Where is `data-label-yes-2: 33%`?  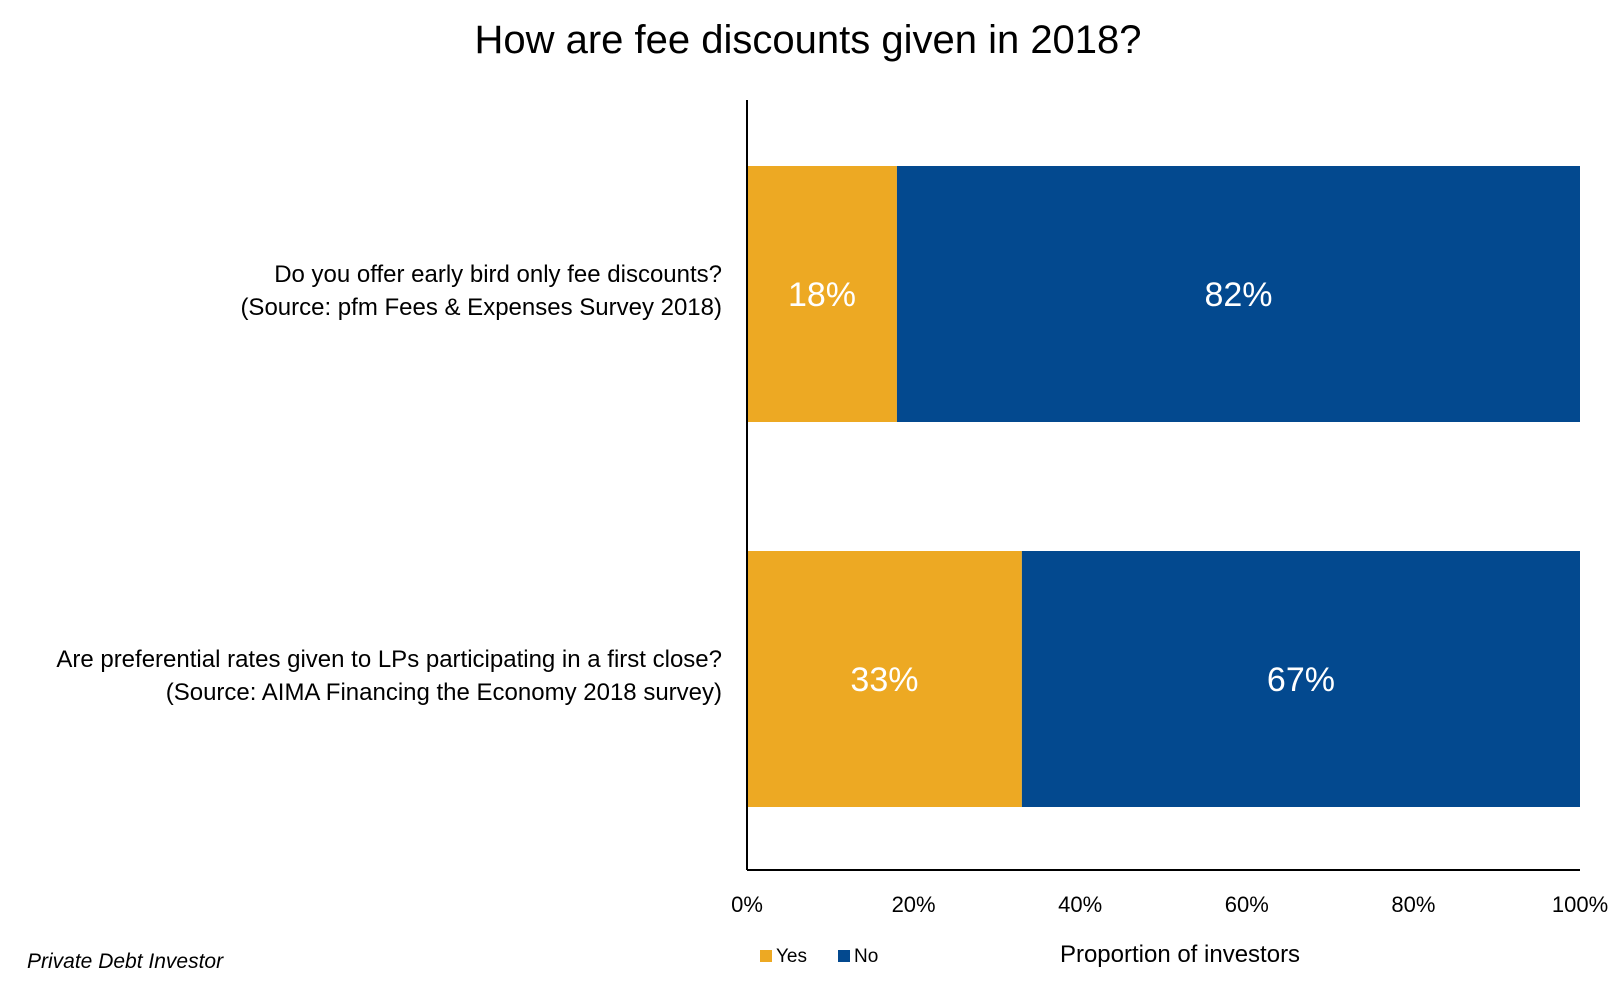 data-label-yes-2: 33% is located at coordinates (884, 680).